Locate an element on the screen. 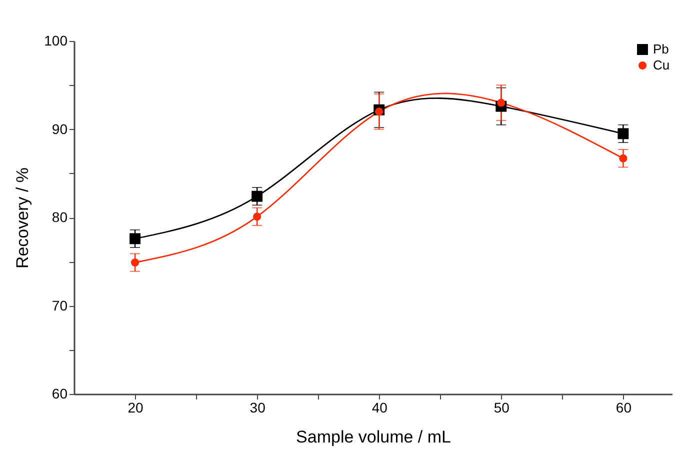 Image resolution: width=675 pixels, height=467 pixels. legend-label: Cu is located at coordinates (661, 65).